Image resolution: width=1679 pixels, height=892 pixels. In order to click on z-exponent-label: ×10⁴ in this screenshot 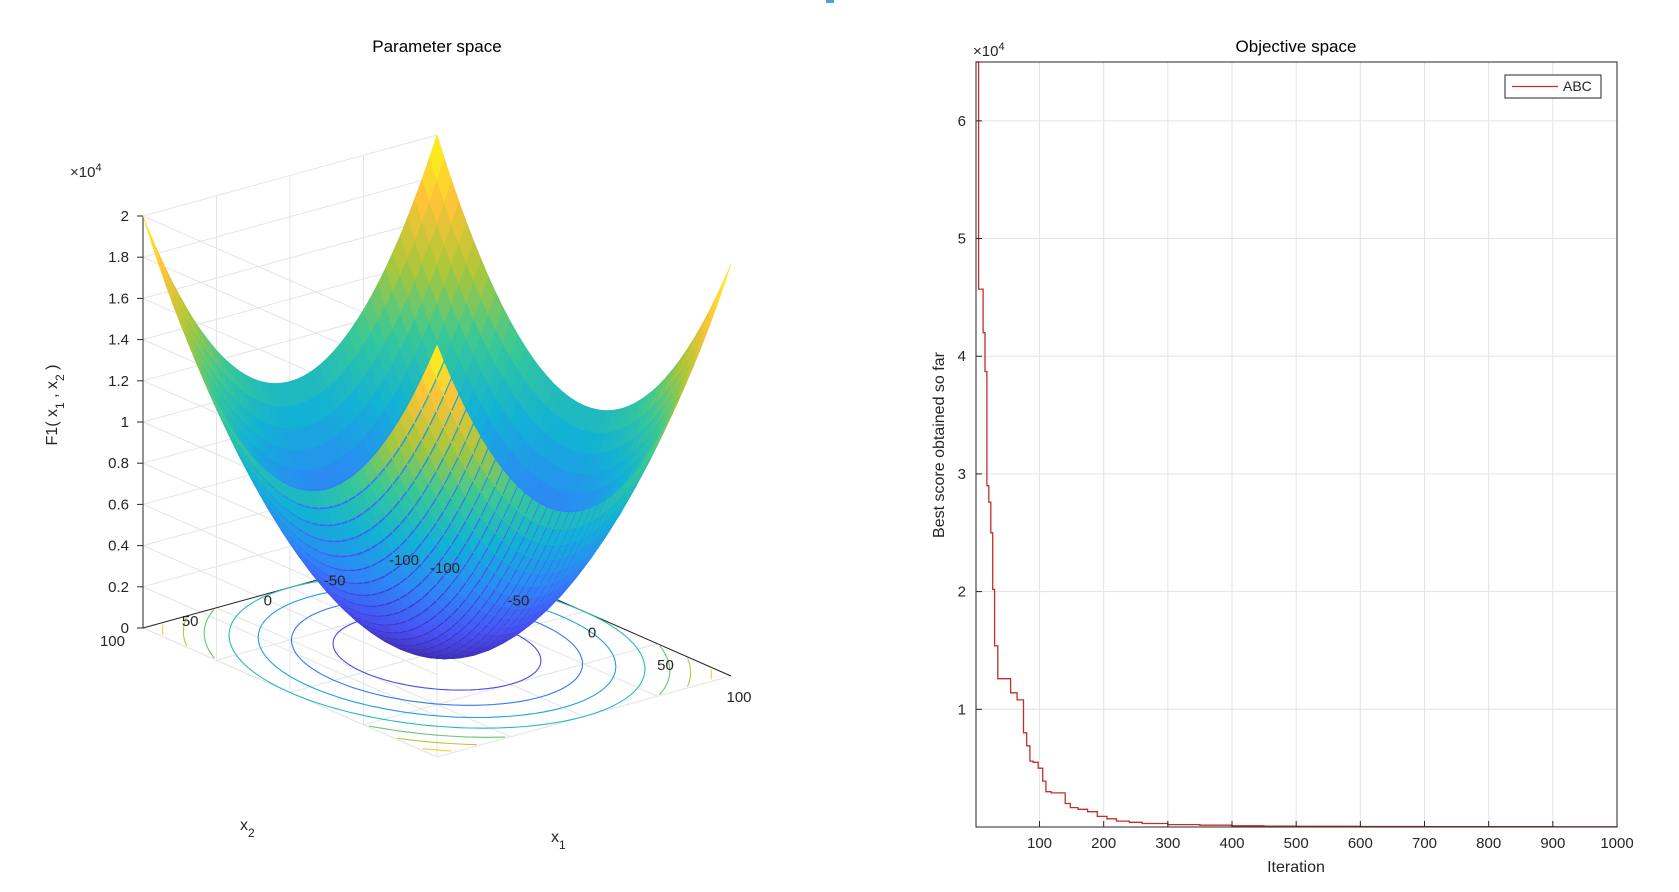, I will do `click(86, 171)`.